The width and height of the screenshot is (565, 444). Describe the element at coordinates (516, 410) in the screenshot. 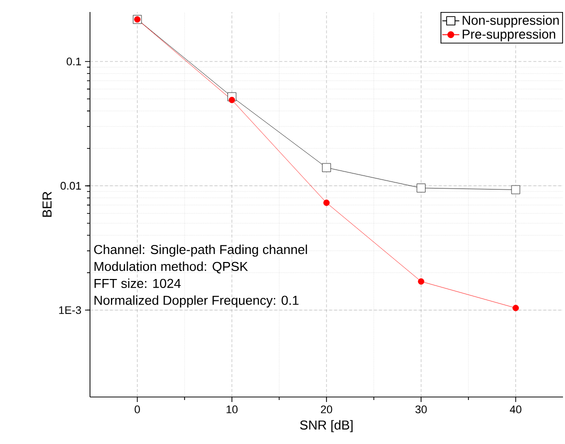

I see `x-tick-label: 40` at that location.